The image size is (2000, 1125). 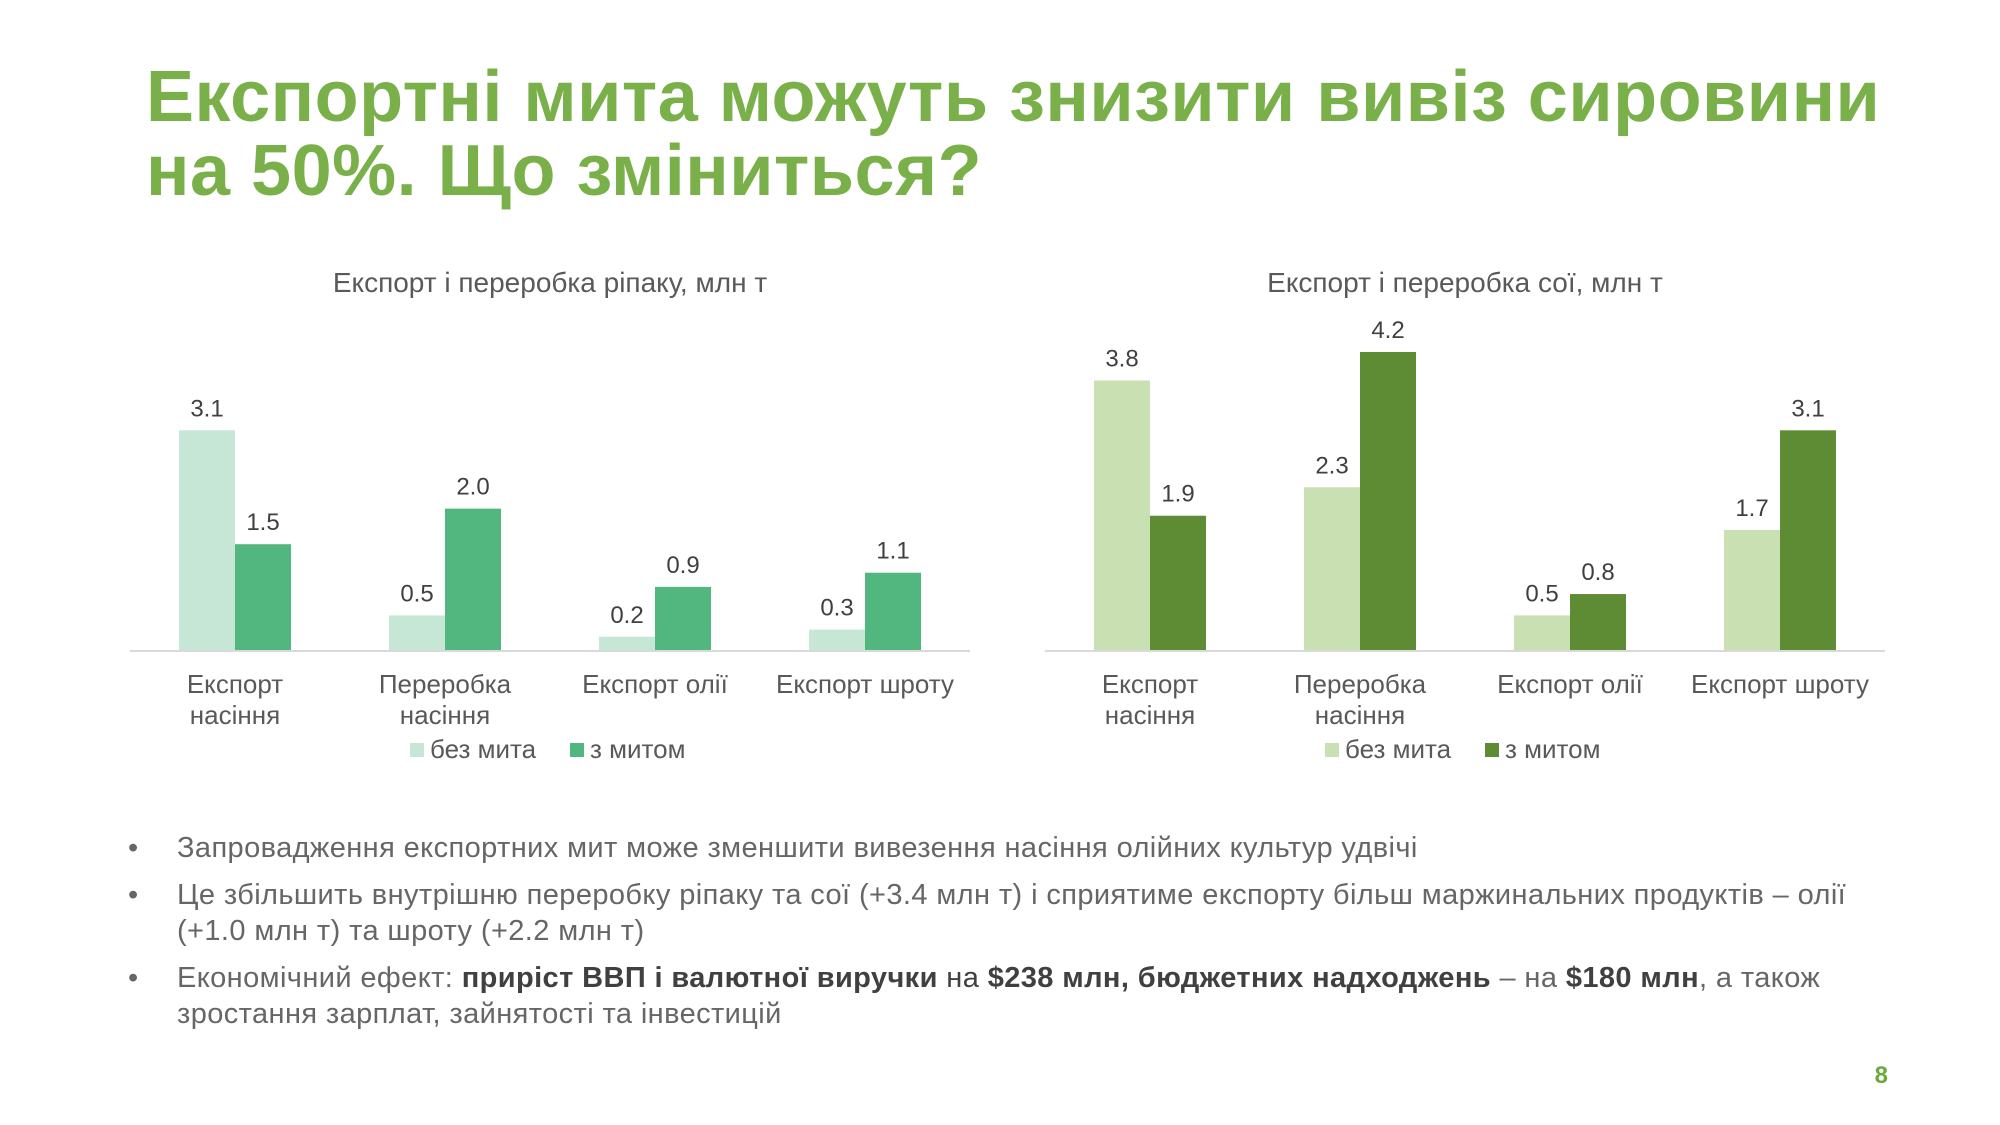 I want to click on data-label: 0.3, so click(x=836, y=608).